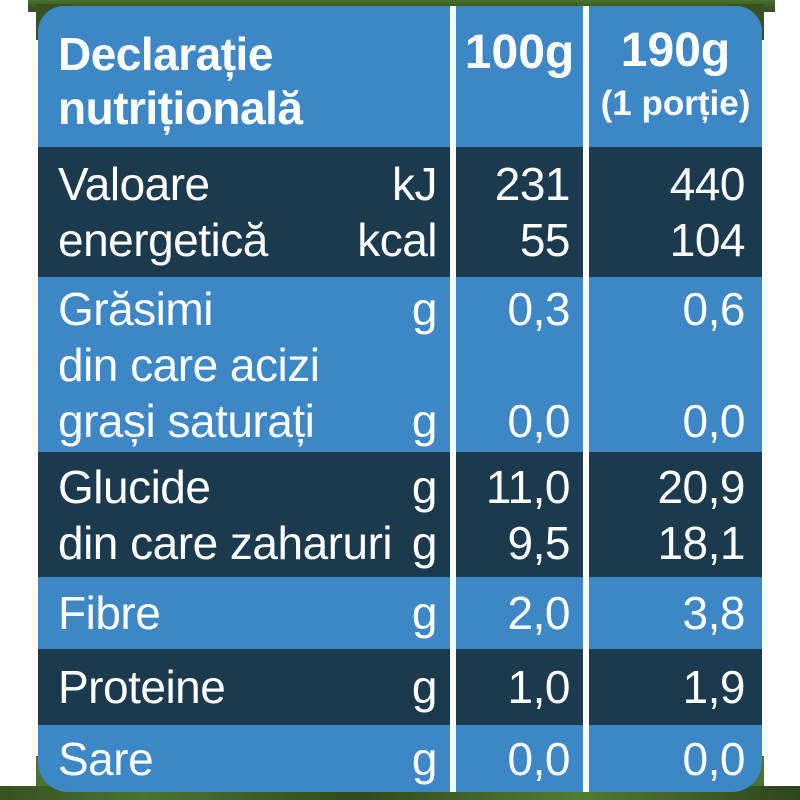  What do you see at coordinates (539, 687) in the screenshot?
I see `value-100g: 1,0` at bounding box center [539, 687].